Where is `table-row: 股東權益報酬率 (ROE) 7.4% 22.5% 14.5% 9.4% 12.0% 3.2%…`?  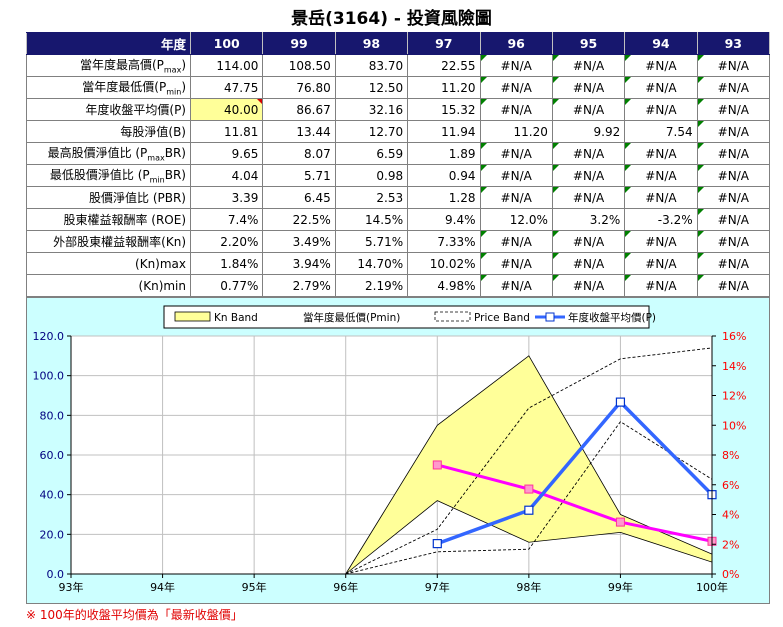 table-row: 股東權益報酬率 (ROE) 7.4% 22.5% 14.5% 9.4% 12.0% 3.2%… is located at coordinates (398, 219).